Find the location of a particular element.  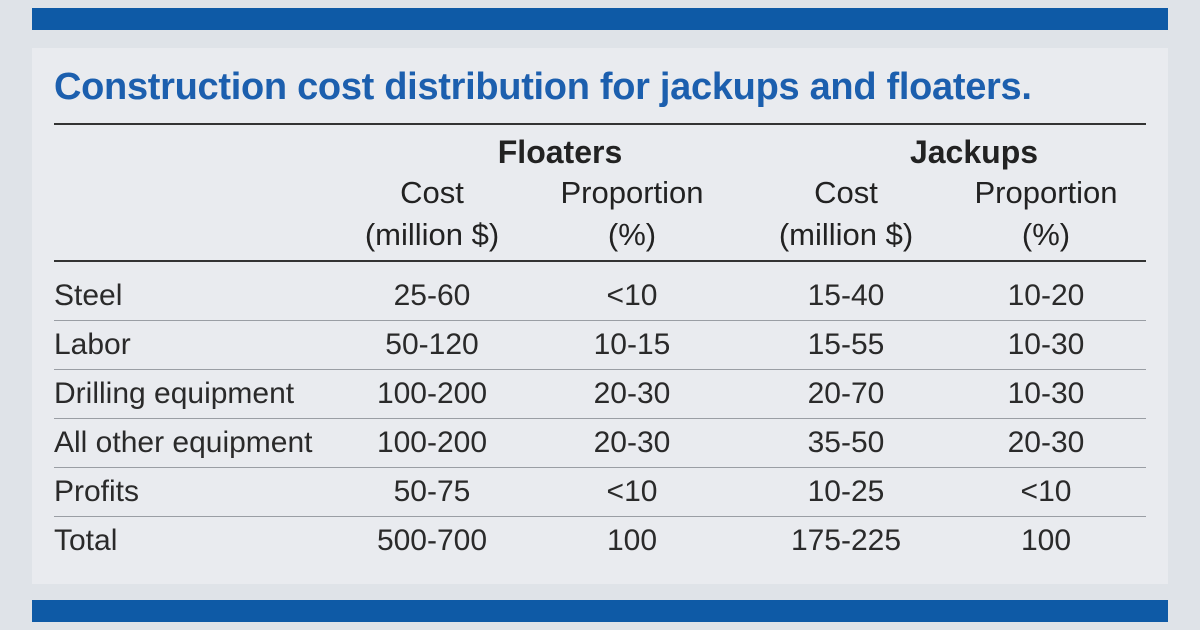

row-label: Profits is located at coordinates (97, 491).